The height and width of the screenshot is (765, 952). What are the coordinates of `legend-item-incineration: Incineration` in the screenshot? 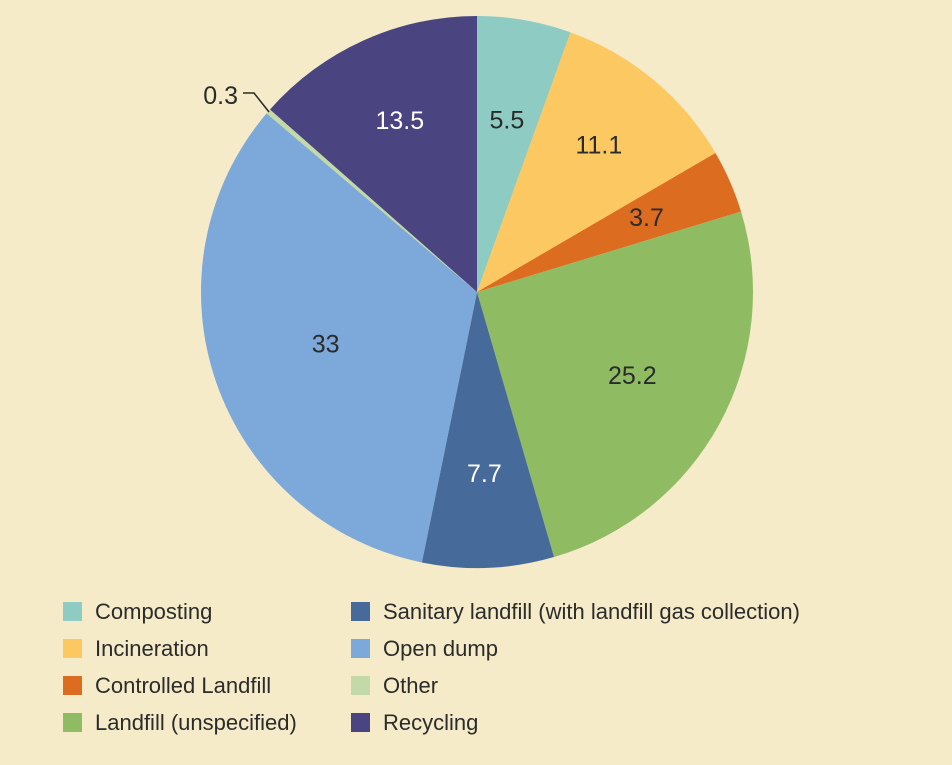 It's located at (207, 649).